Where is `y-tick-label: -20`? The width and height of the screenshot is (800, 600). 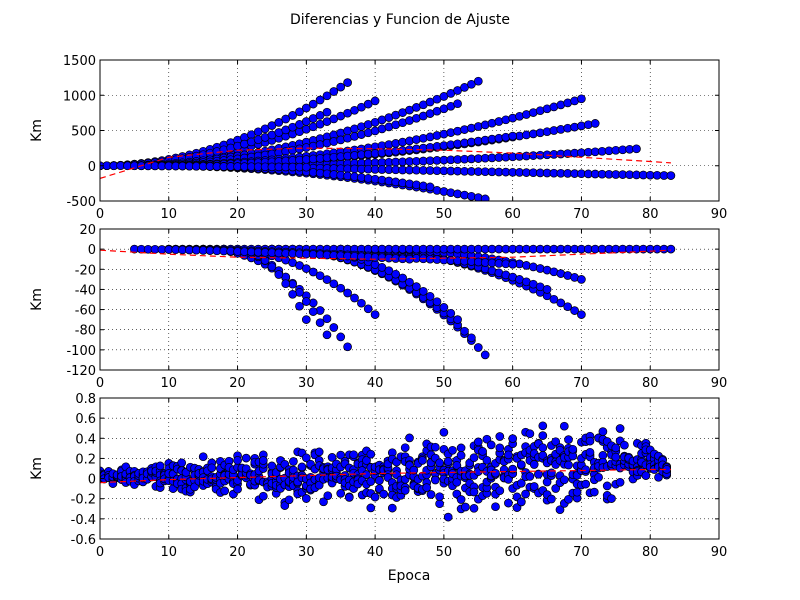
y-tick-label: -20 is located at coordinates (85, 270).